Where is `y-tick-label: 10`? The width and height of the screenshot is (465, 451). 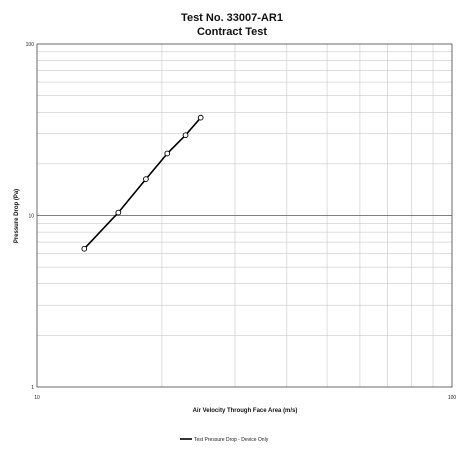
y-tick-label: 10 is located at coordinates (31, 217).